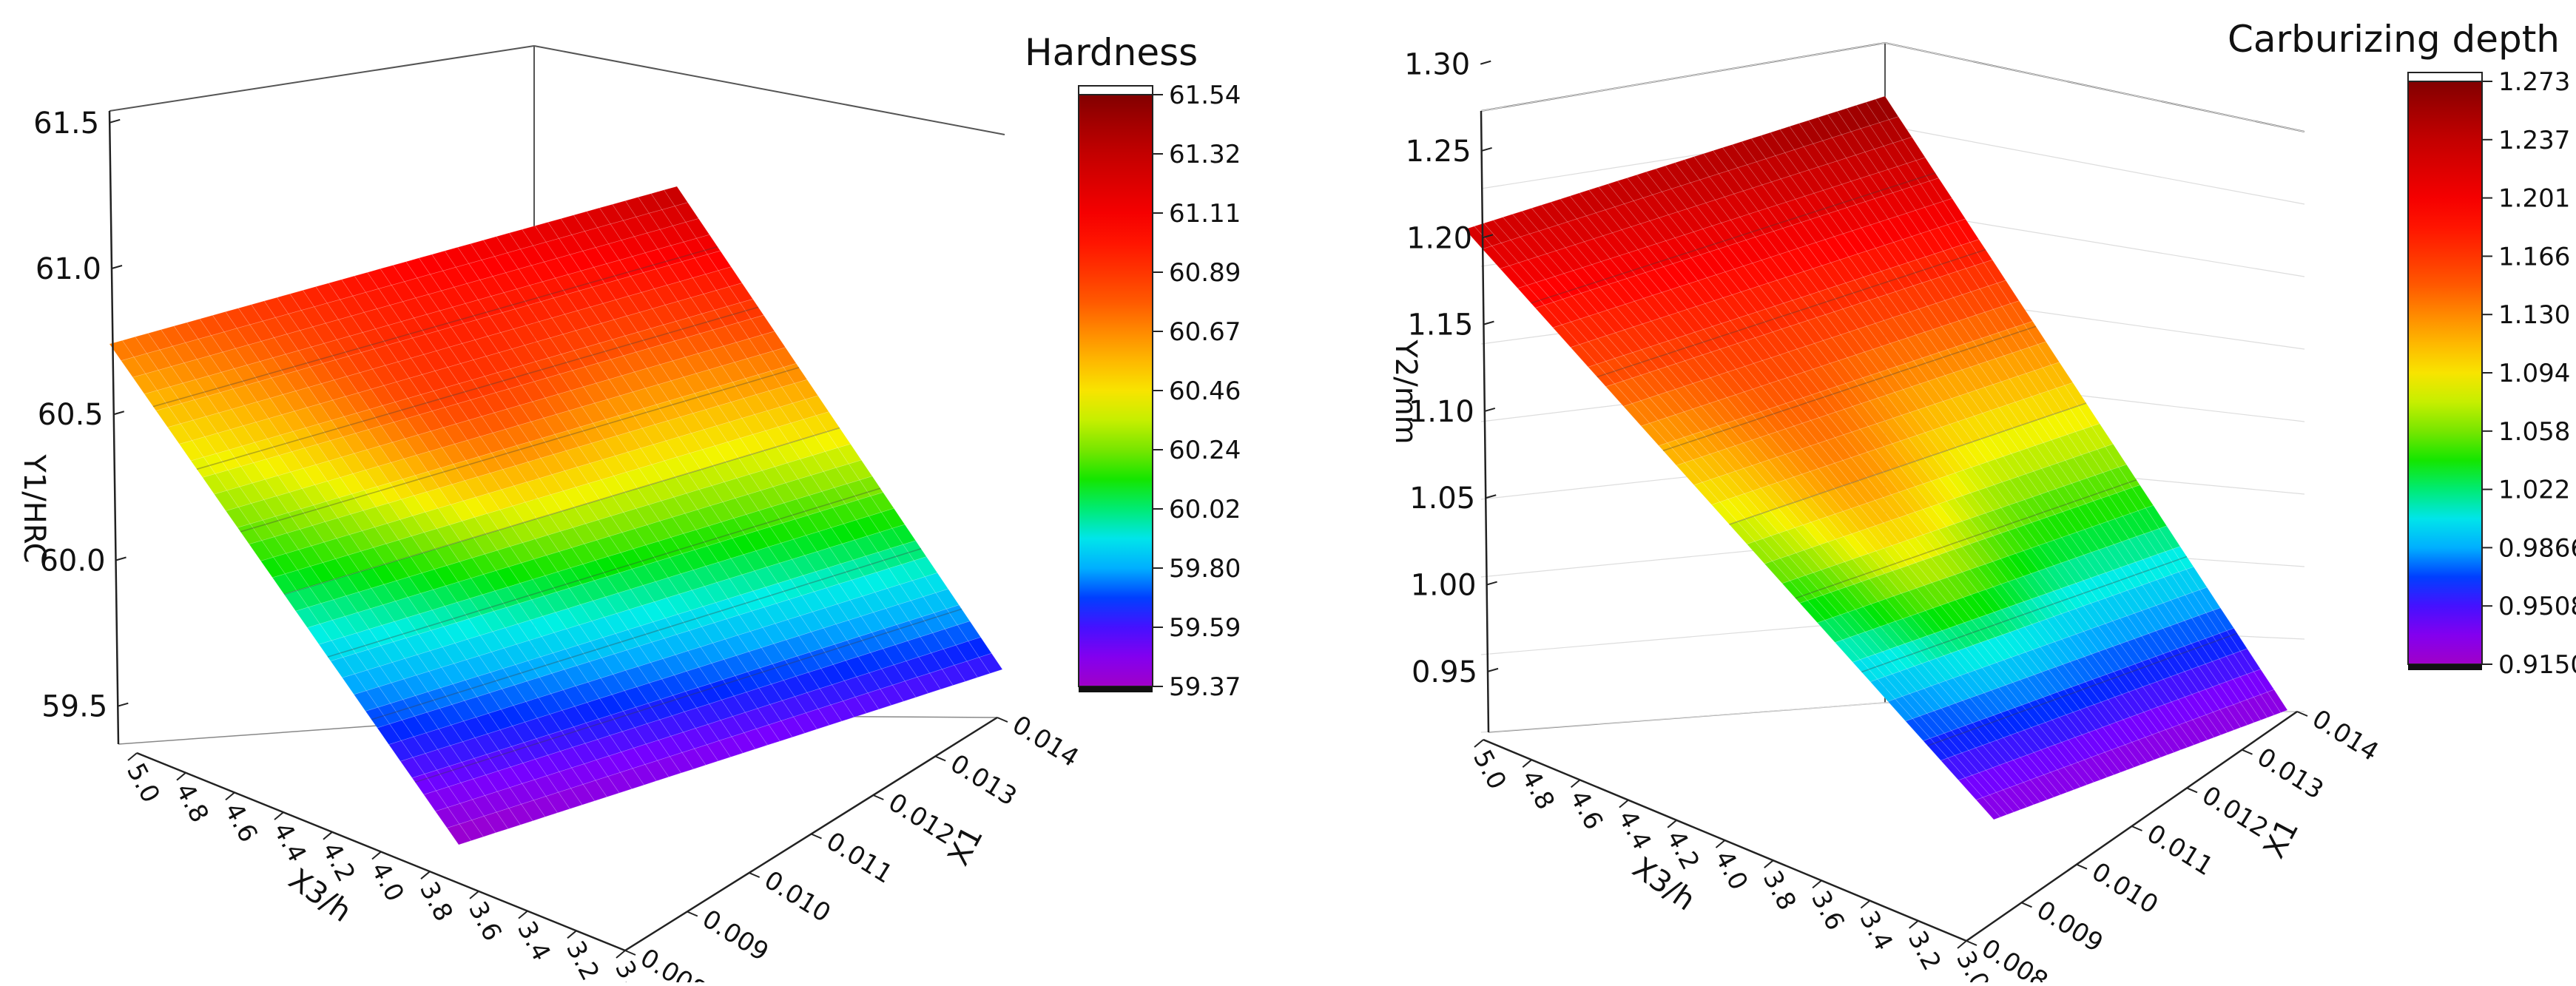 This screenshot has height=986, width=2576. Describe the element at coordinates (1205, 391) in the screenshot. I see `colorbar-tick-label: 60.46` at that location.